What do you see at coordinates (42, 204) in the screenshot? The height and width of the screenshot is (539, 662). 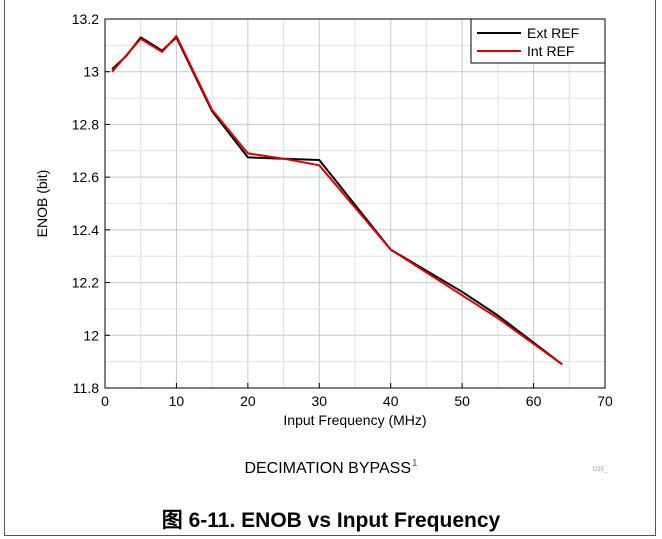 I see `y-axis-label: ENOB (bit)` at bounding box center [42, 204].